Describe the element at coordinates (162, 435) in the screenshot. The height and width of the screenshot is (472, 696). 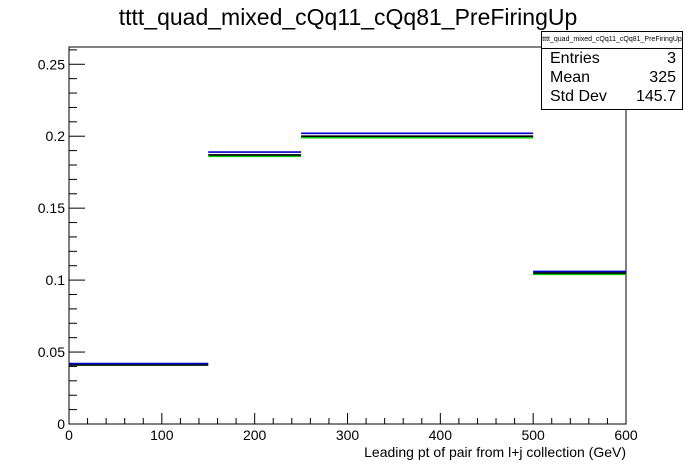
I see `x-tick-label: 100` at that location.